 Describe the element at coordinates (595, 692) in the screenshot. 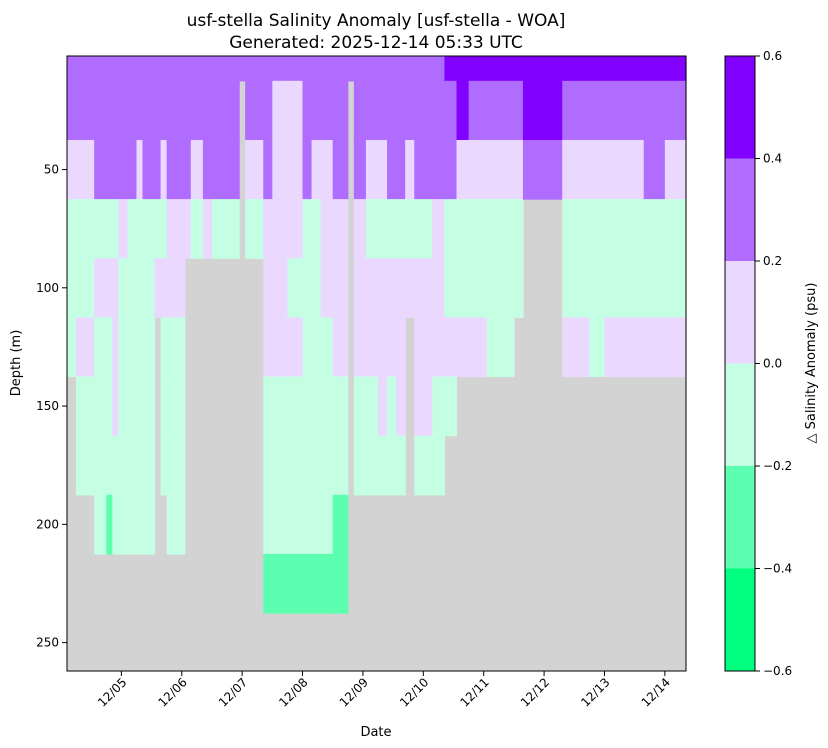

I see `x-tick-label: 12/13` at that location.